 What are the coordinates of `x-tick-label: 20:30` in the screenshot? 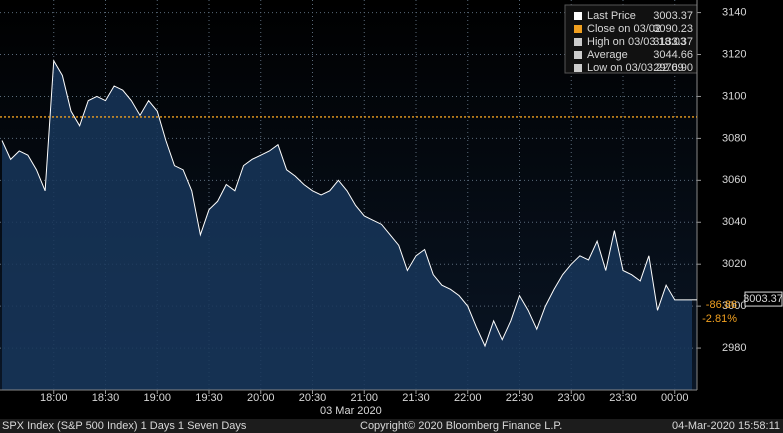 It's located at (313, 398).